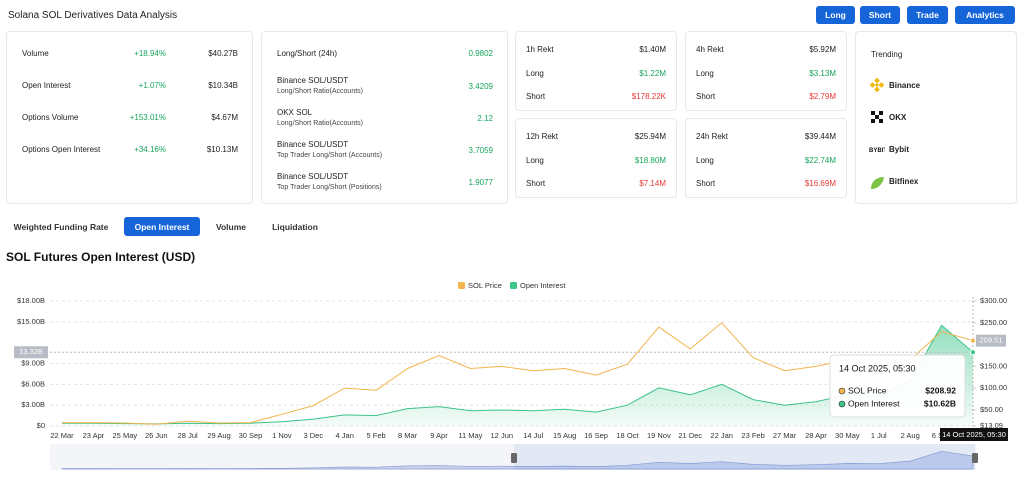 Image resolution: width=1024 pixels, height=483 pixels. What do you see at coordinates (156, 435) in the screenshot?
I see `x-tick-label: 26 Jun` at bounding box center [156, 435].